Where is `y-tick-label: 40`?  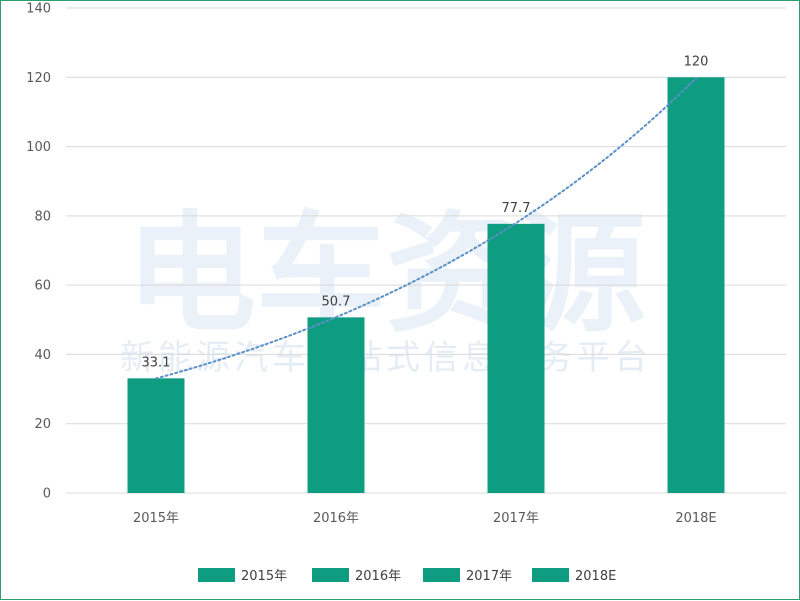 y-tick-label: 40 is located at coordinates (42, 355).